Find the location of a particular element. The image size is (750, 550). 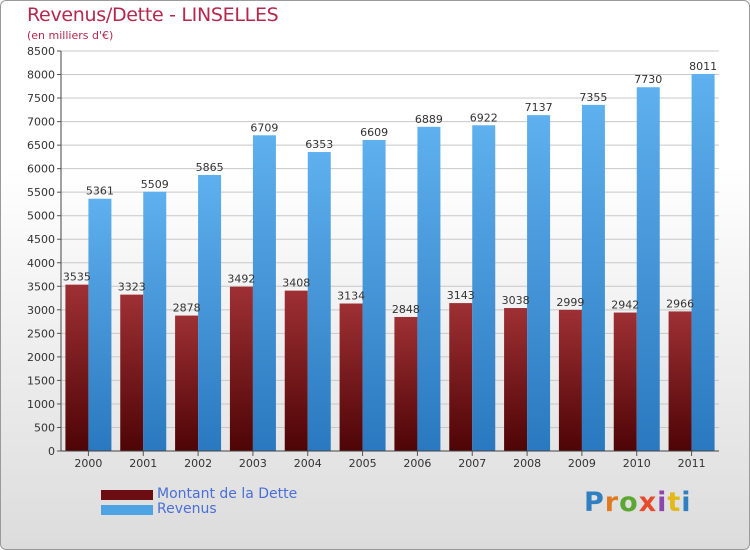

y-tick-label: 4000 is located at coordinates (41, 263).